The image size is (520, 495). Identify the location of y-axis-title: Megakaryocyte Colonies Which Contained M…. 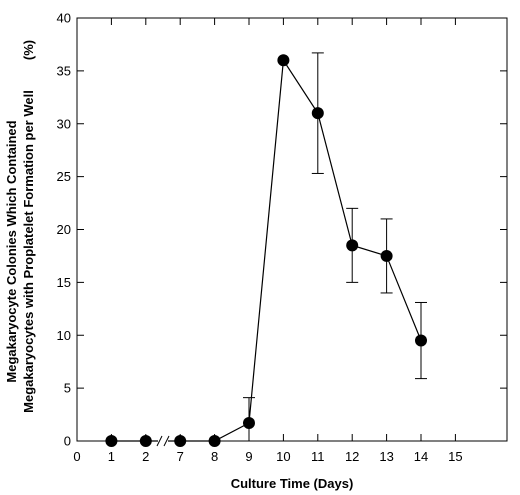
(20, 226).